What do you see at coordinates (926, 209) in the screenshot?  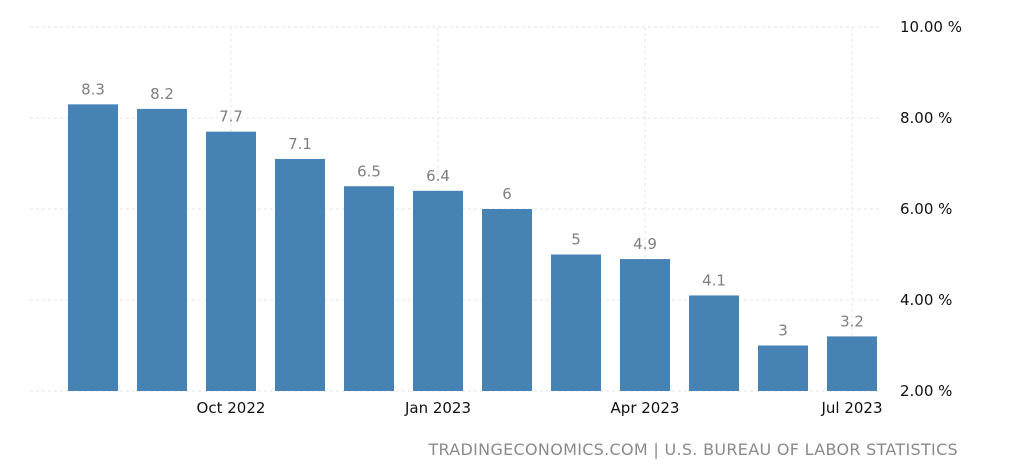 I see `y-tick-label: 6.00 %` at bounding box center [926, 209].